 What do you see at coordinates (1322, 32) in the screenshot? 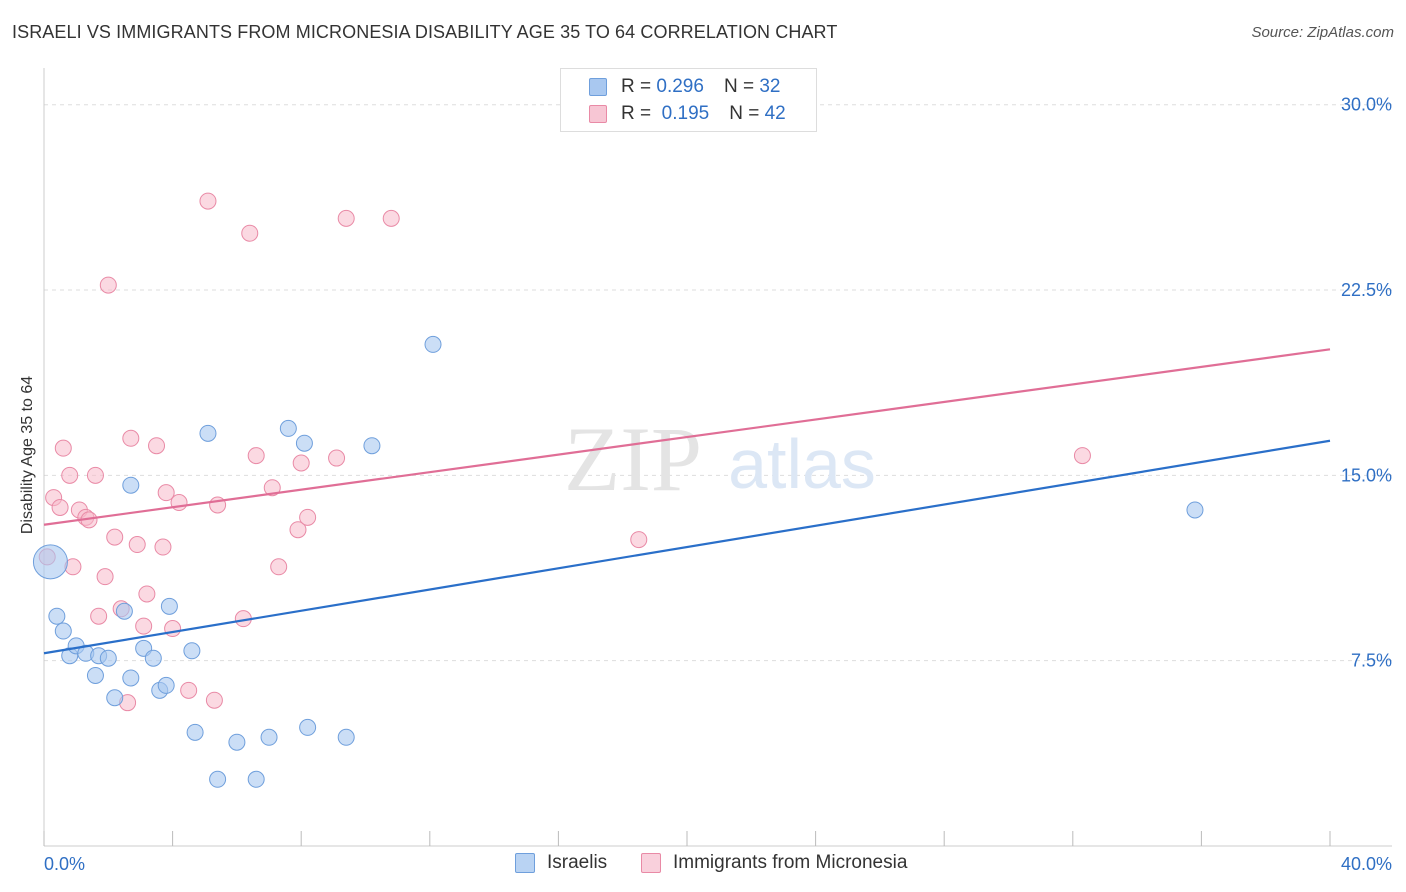
I see `source-credit: Source: ZipAtlas.com` at bounding box center [1322, 32].